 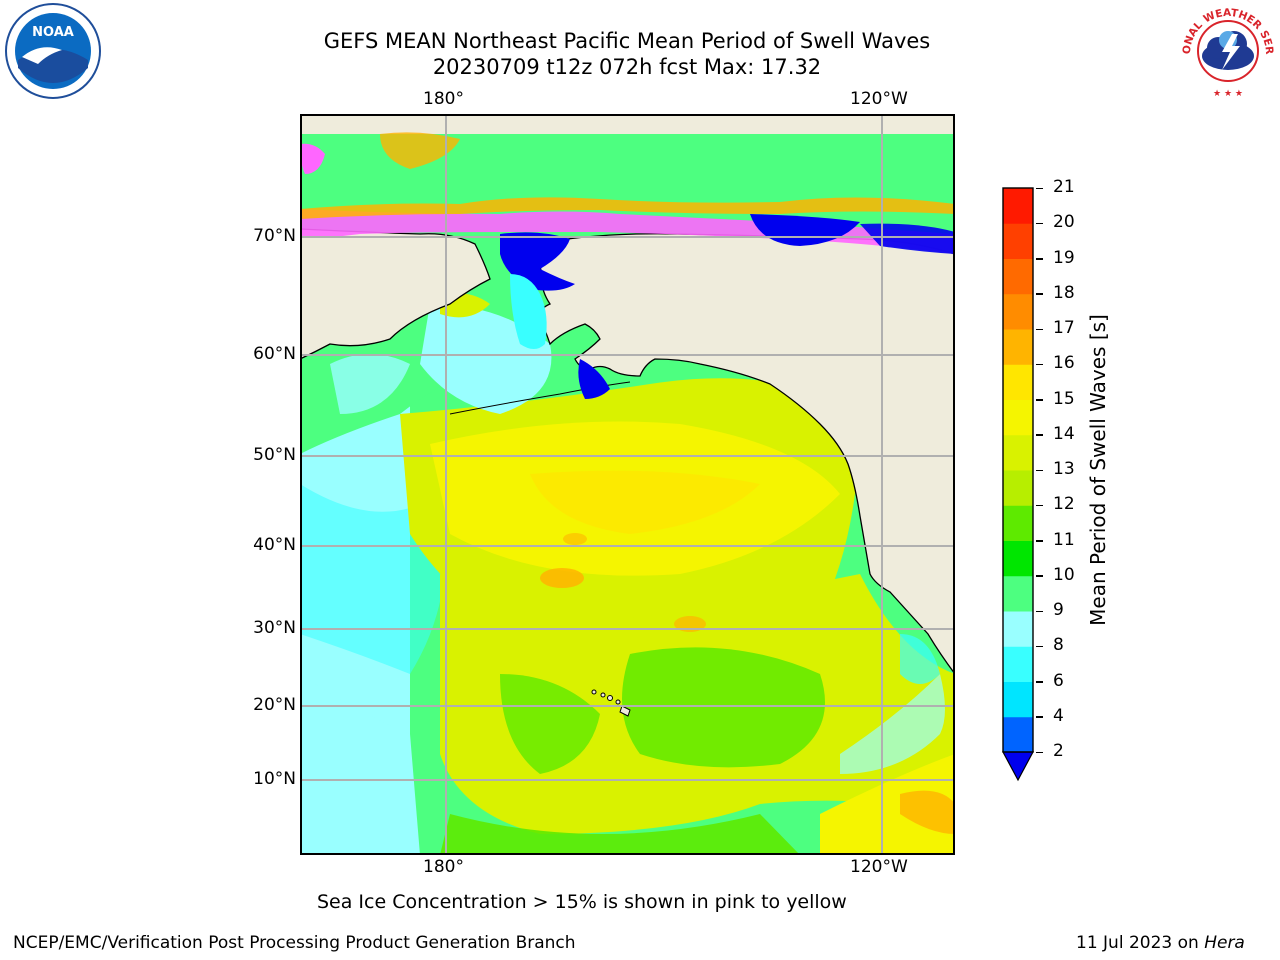 I want to click on arctic-top-band, so click(x=627, y=124).